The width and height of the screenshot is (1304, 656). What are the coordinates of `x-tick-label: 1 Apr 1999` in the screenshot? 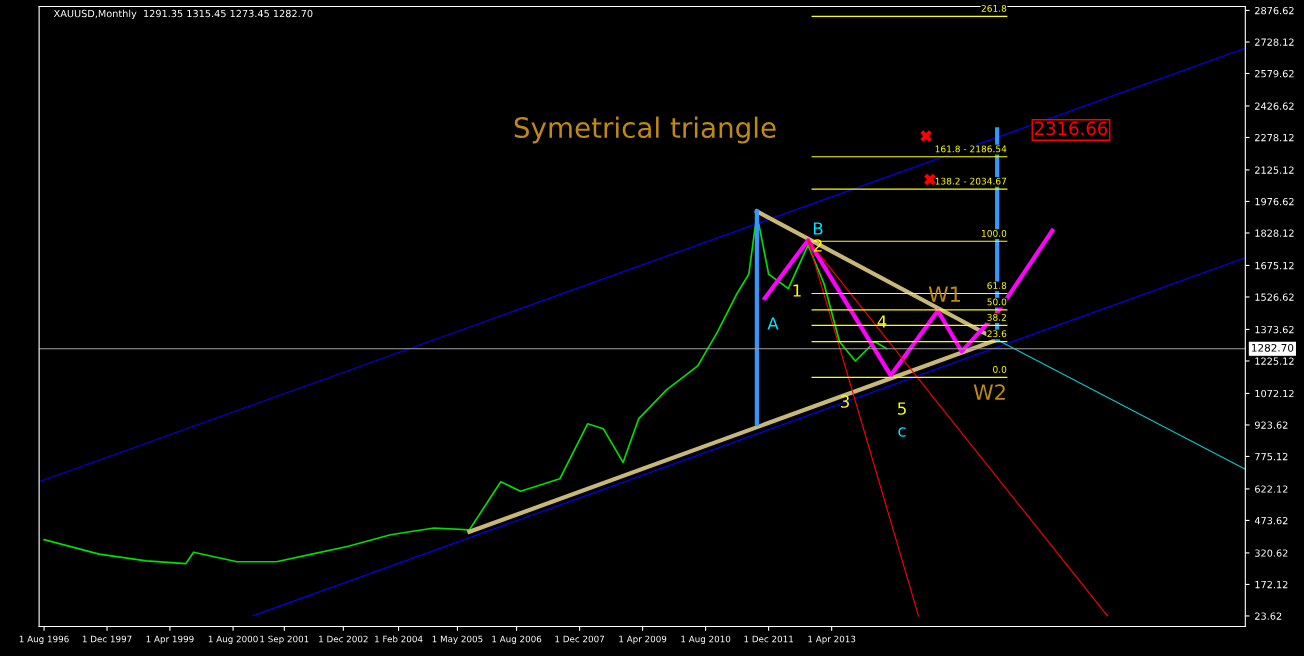 It's located at (170, 639).